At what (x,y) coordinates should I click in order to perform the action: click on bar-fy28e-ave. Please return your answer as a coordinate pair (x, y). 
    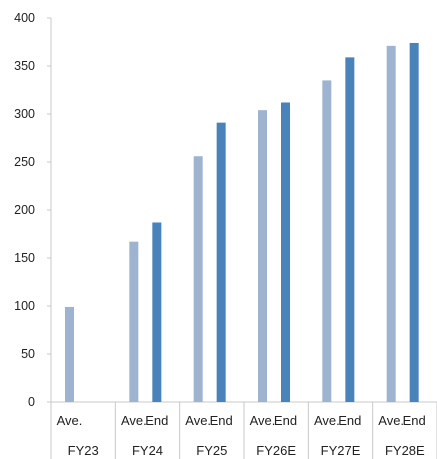
    Looking at the image, I should click on (391, 224).